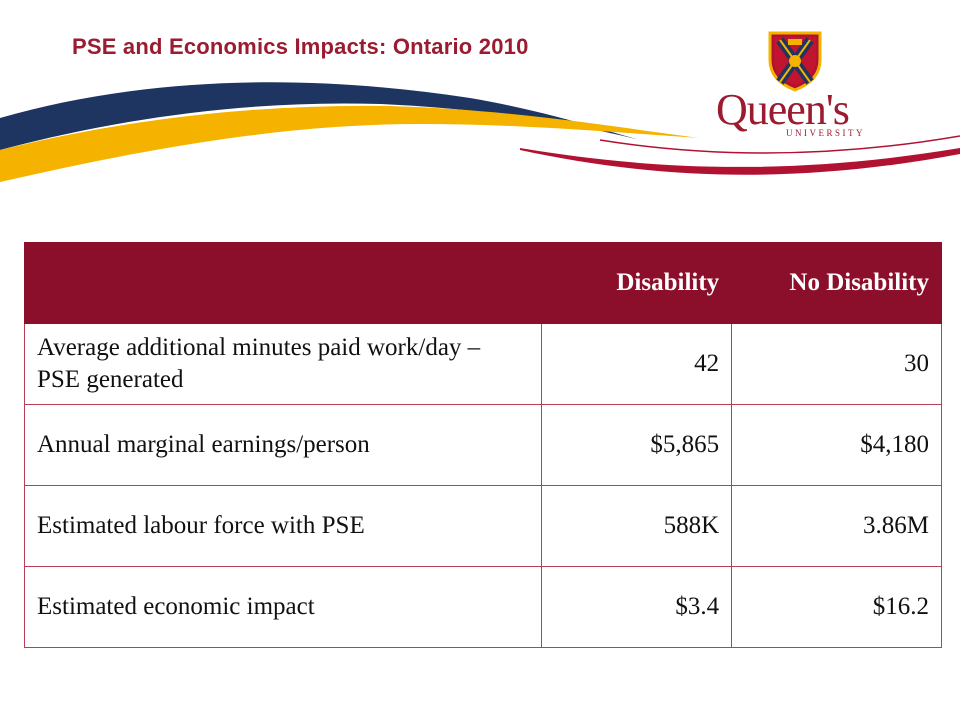 This screenshot has width=960, height=720. What do you see at coordinates (283, 607) in the screenshot?
I see `row-label: Estimated economic impact` at bounding box center [283, 607].